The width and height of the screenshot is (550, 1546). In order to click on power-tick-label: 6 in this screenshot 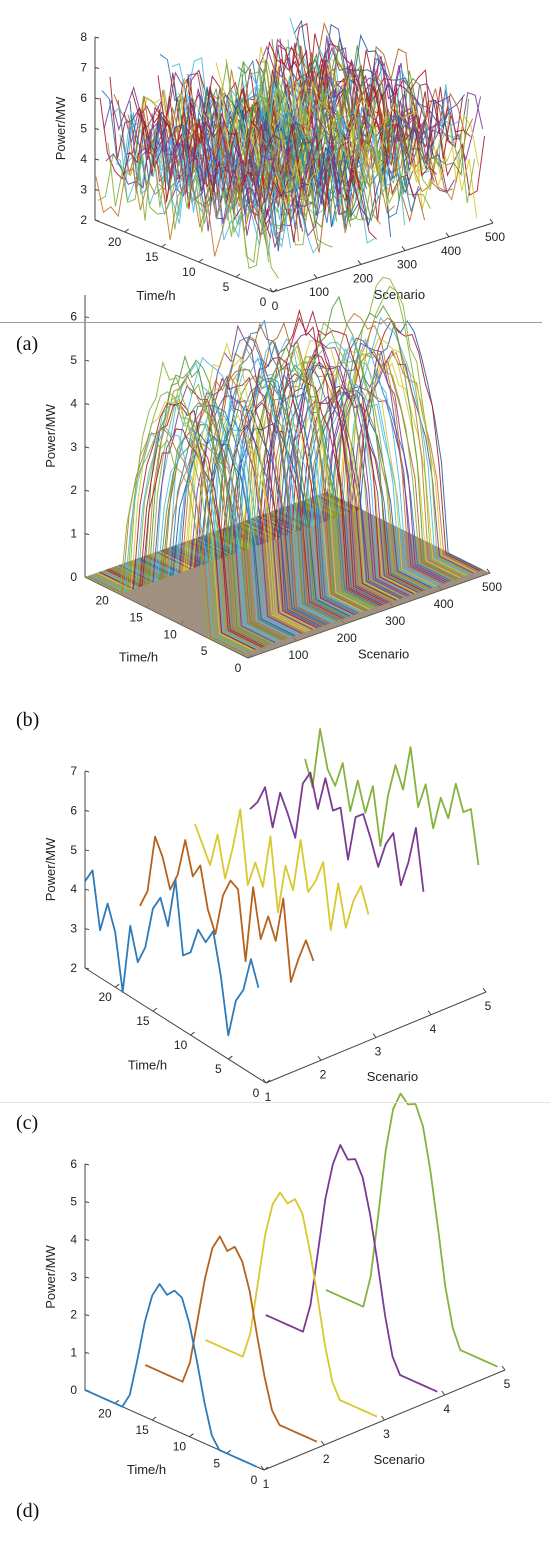, I will do `click(73, 810)`.